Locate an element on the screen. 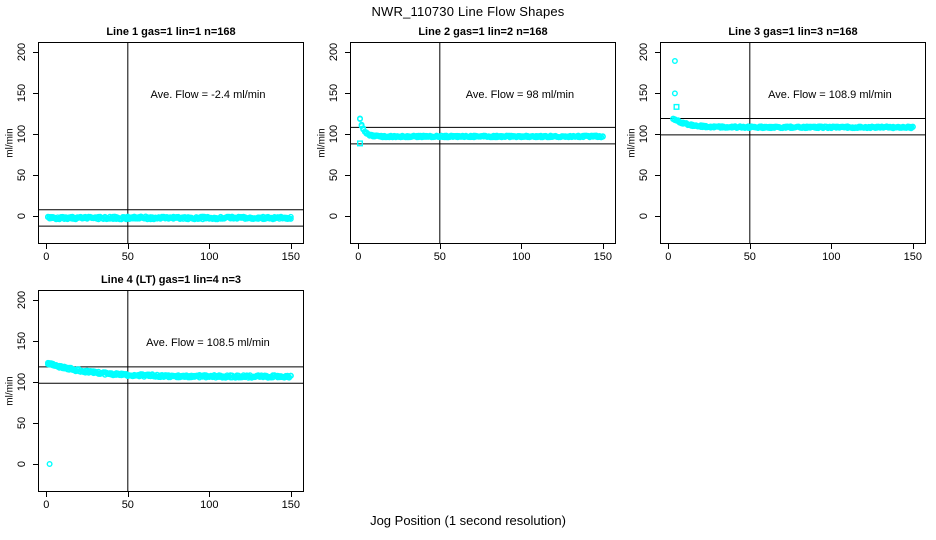  outlier-point-plus is located at coordinates (48, 364).